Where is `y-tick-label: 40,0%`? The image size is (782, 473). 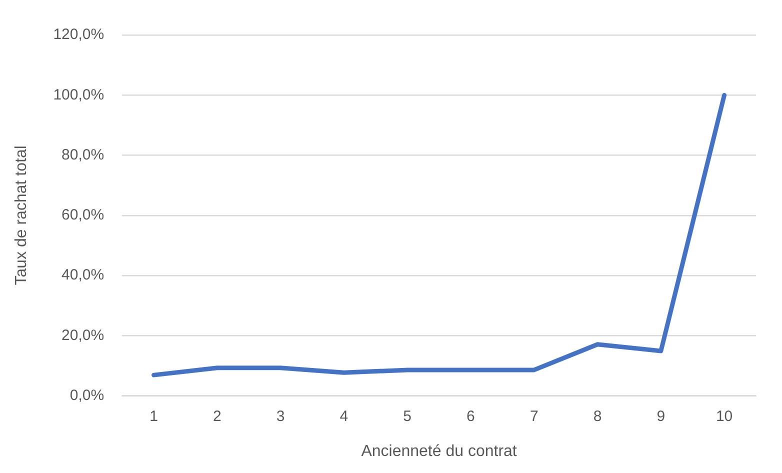
y-tick-label: 40,0% is located at coordinates (83, 275).